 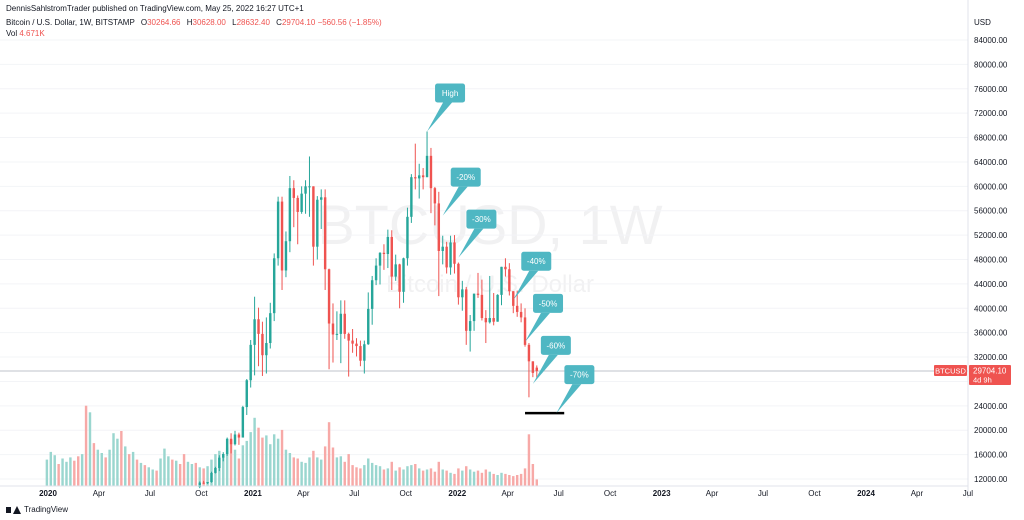 I want to click on symbol-title: Bitcoin / U.S. Dollar, 1W, BITSTAMP, so click(x=70, y=22).